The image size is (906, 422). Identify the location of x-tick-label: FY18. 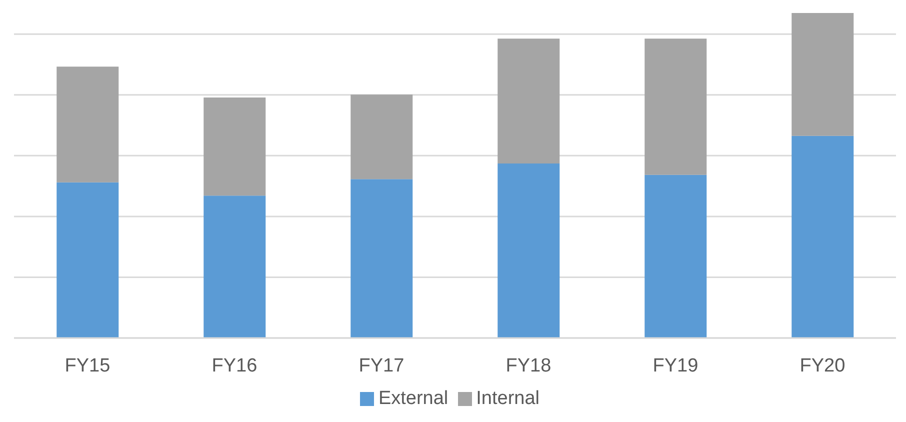
(529, 365).